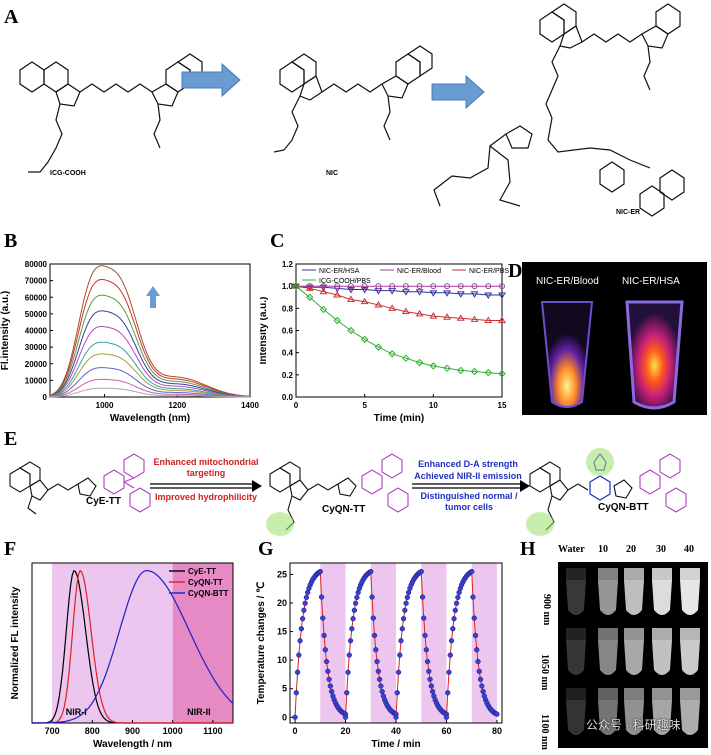  What do you see at coordinates (202, 643) in the screenshot?
I see `region-nir-ii` at bounding box center [202, 643].